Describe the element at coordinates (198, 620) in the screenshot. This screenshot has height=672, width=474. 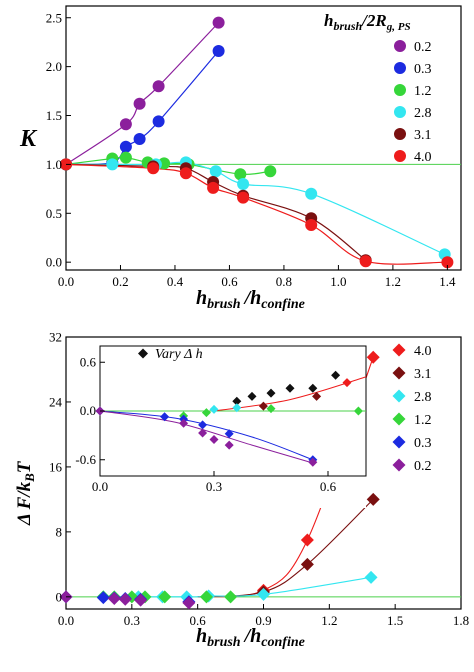
I see `bottom-x-tick-label-2: 0.6` at that location.